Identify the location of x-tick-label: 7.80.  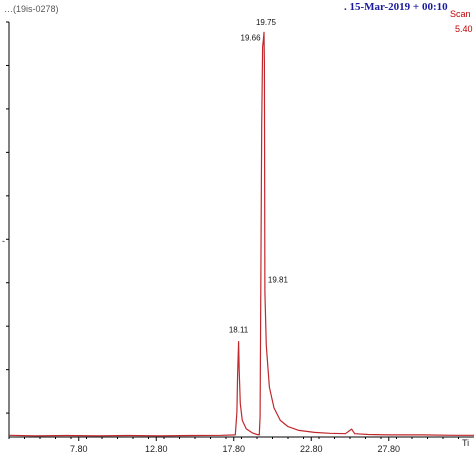
(79, 449).